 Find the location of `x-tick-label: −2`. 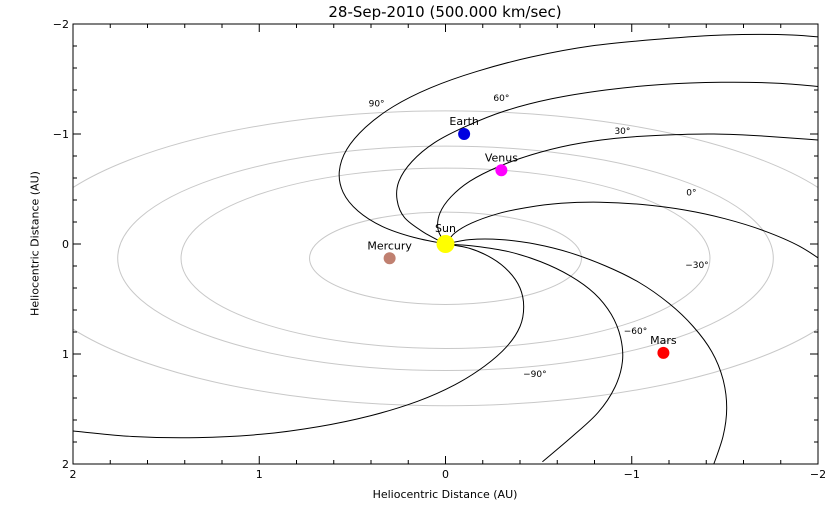

x-tick-label: −2 is located at coordinates (818, 474).